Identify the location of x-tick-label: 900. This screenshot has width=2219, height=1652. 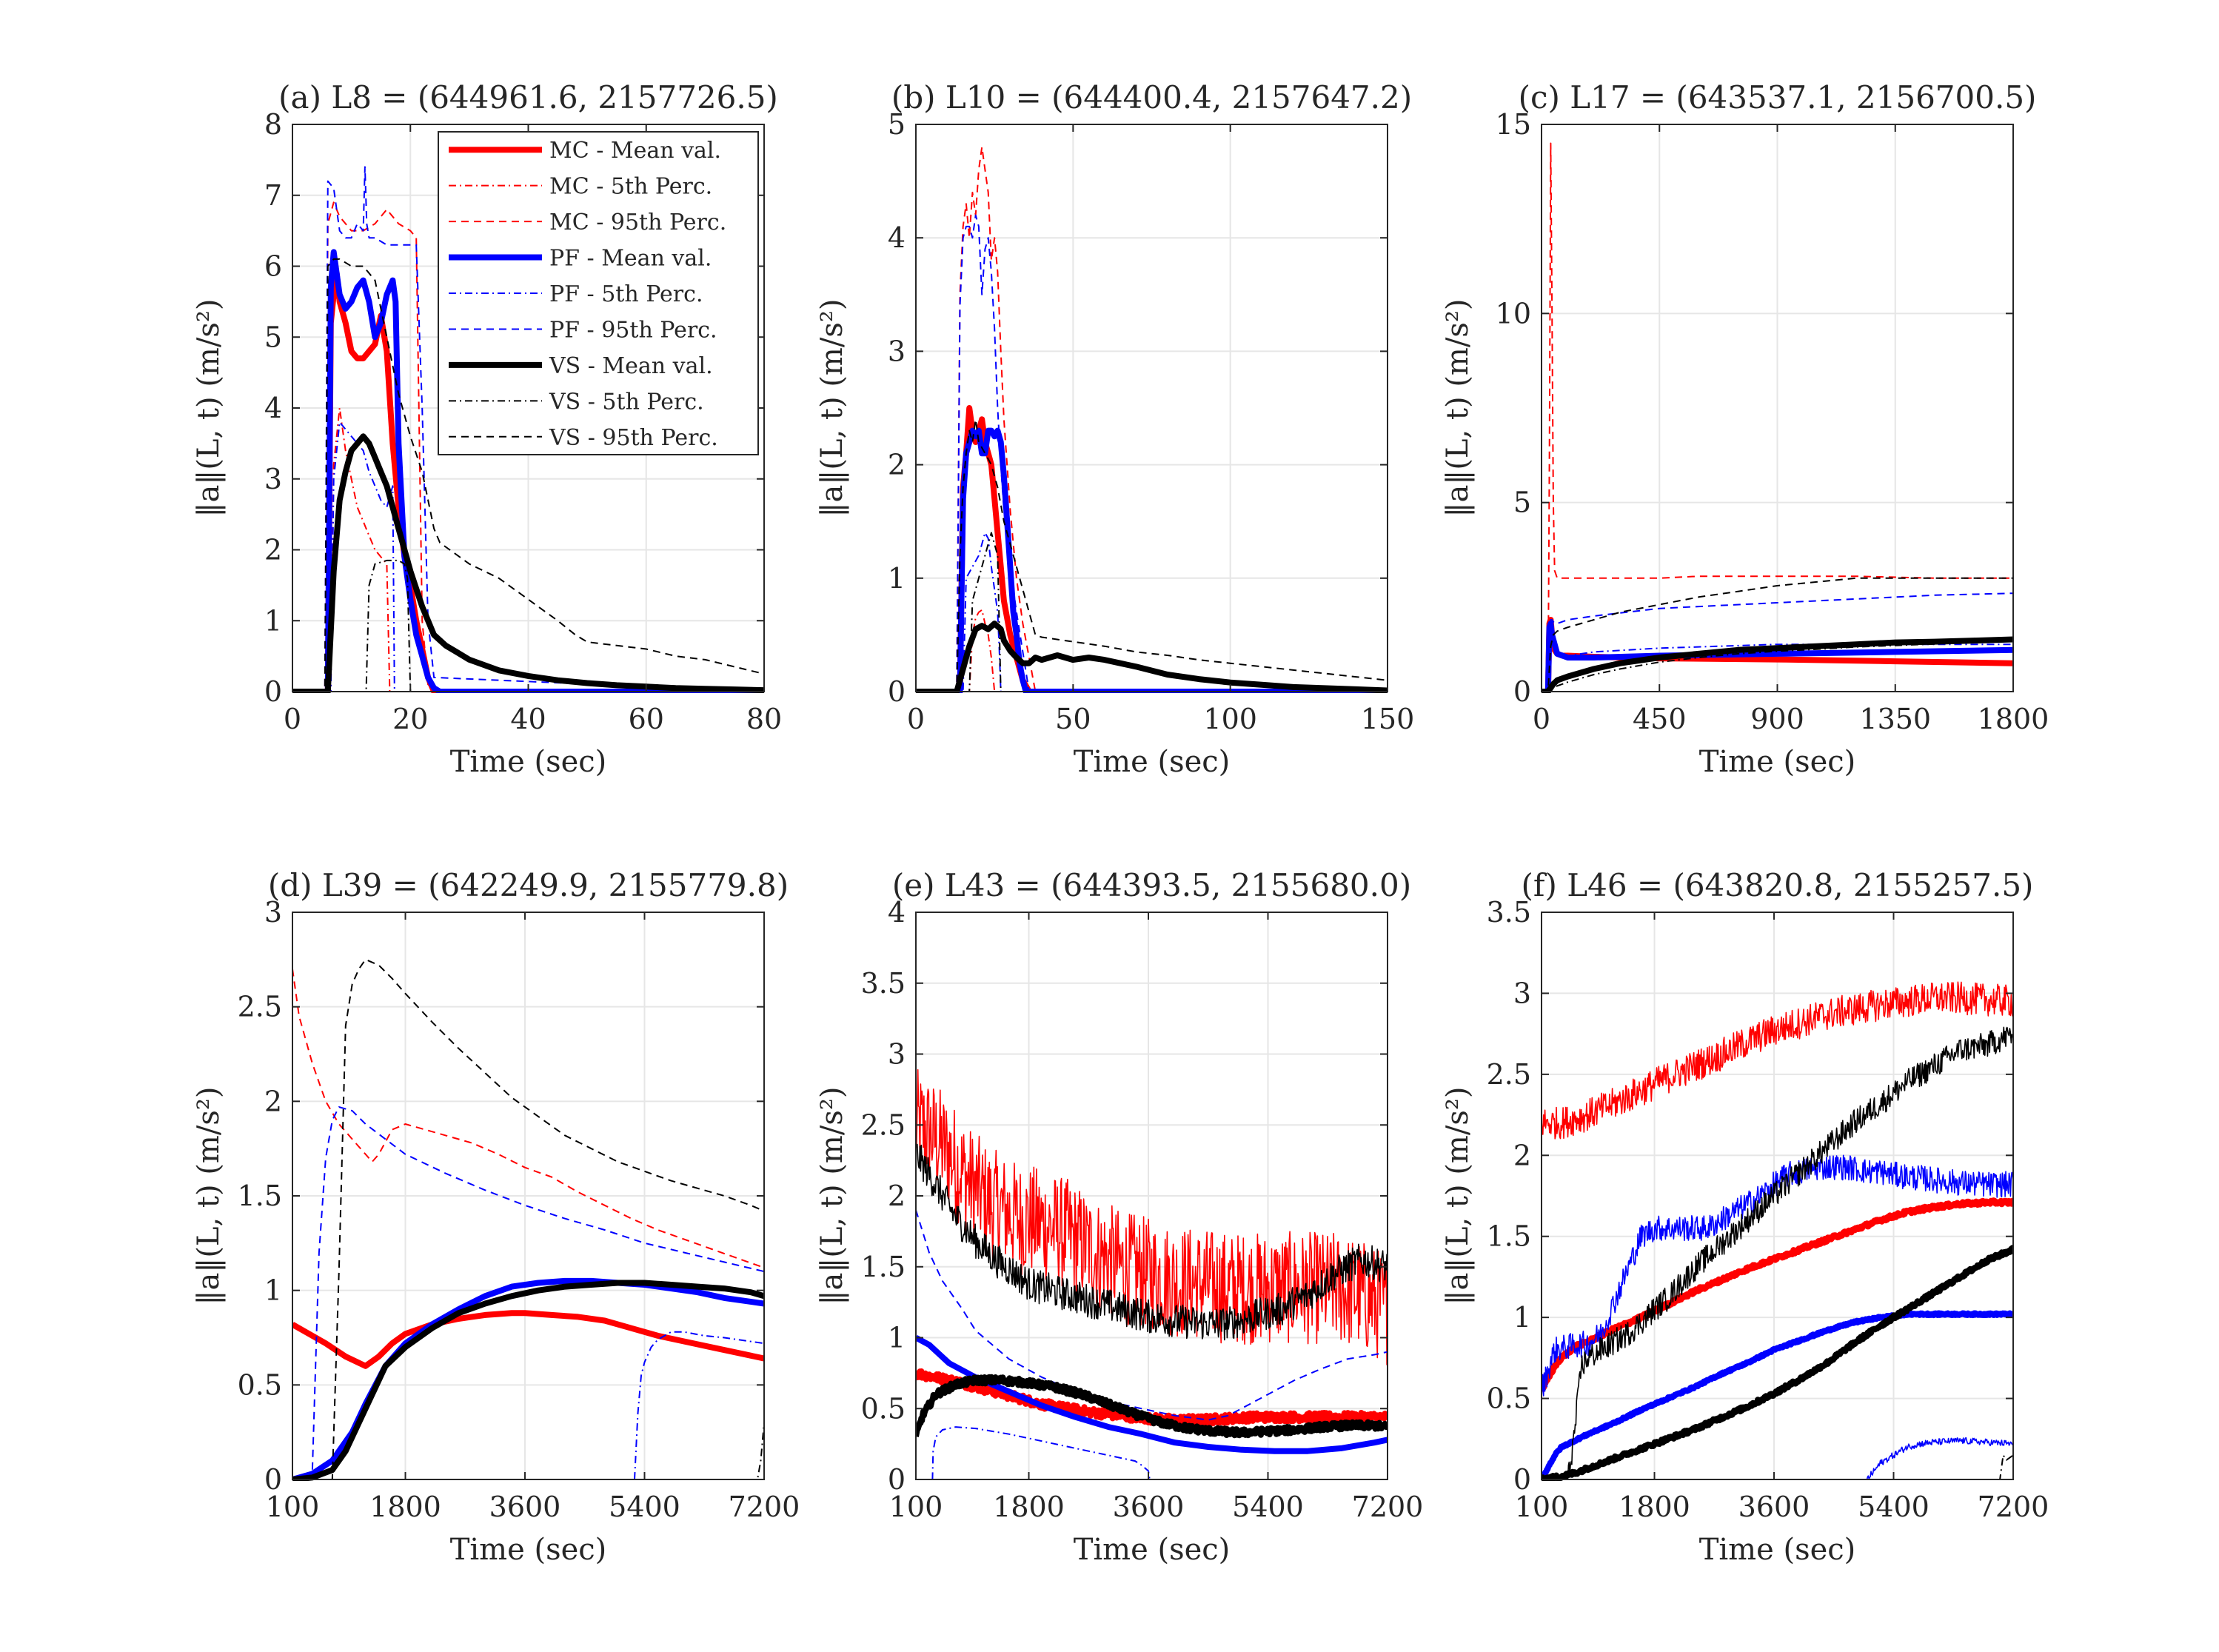
(1777, 719).